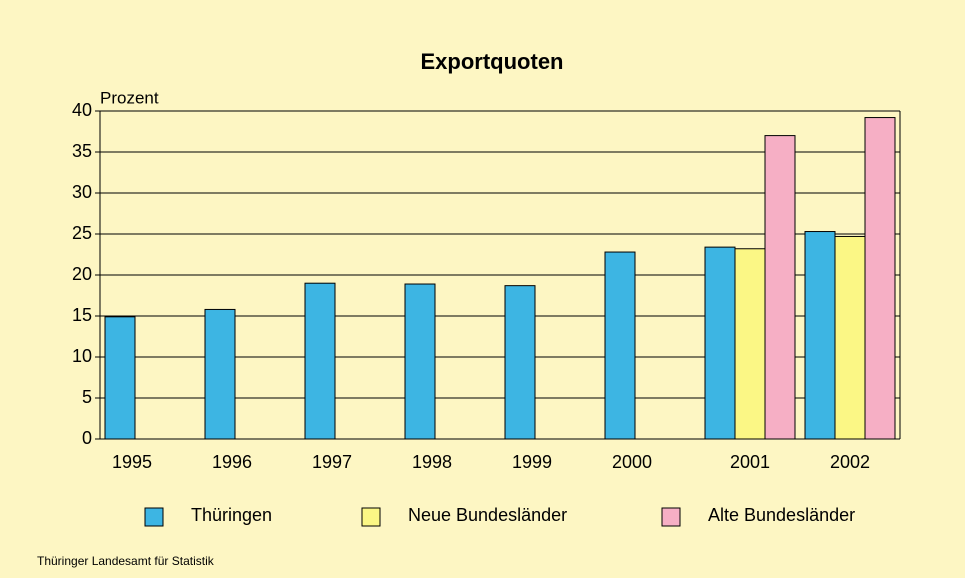 The height and width of the screenshot is (578, 965). I want to click on chart-title: Exportquoten, so click(492, 61).